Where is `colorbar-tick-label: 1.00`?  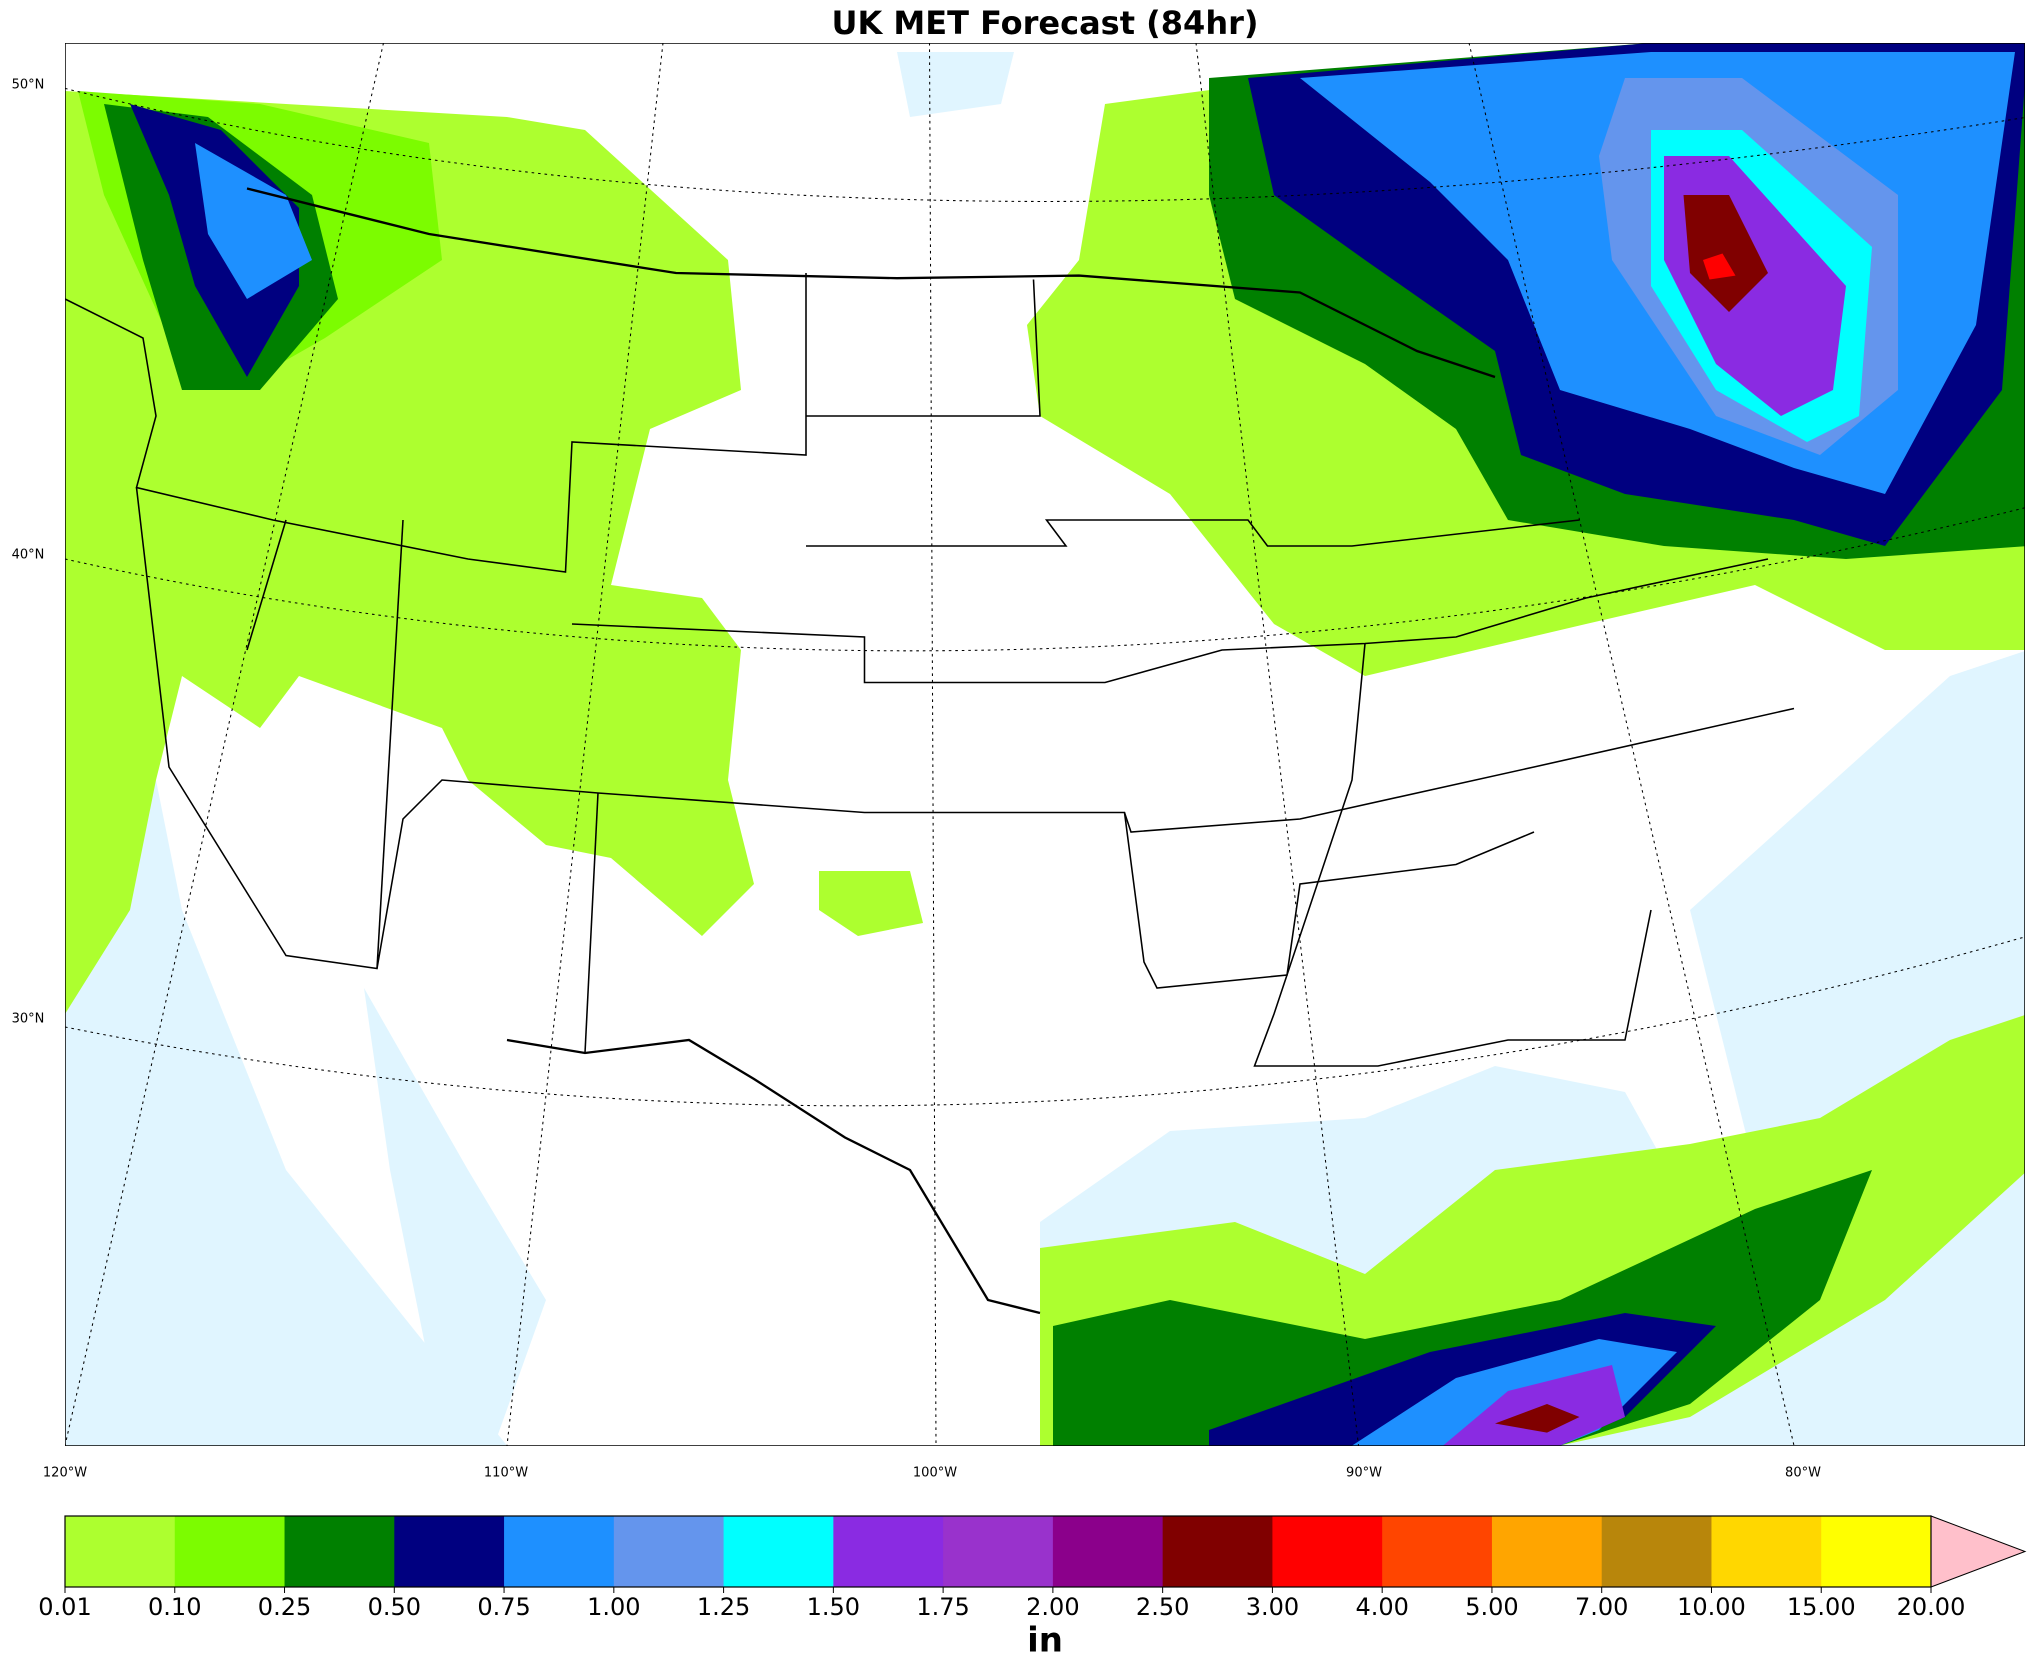 colorbar-tick-label: 1.00 is located at coordinates (613, 1607).